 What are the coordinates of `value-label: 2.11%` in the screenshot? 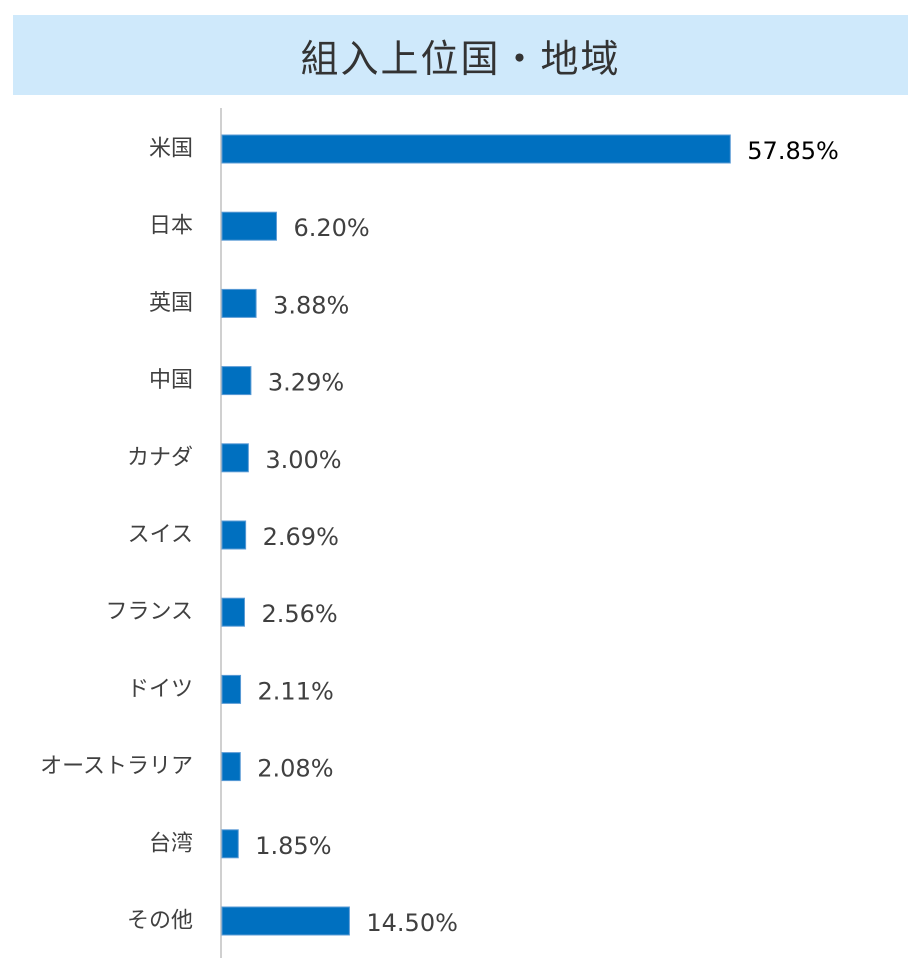 It's located at (296, 691).